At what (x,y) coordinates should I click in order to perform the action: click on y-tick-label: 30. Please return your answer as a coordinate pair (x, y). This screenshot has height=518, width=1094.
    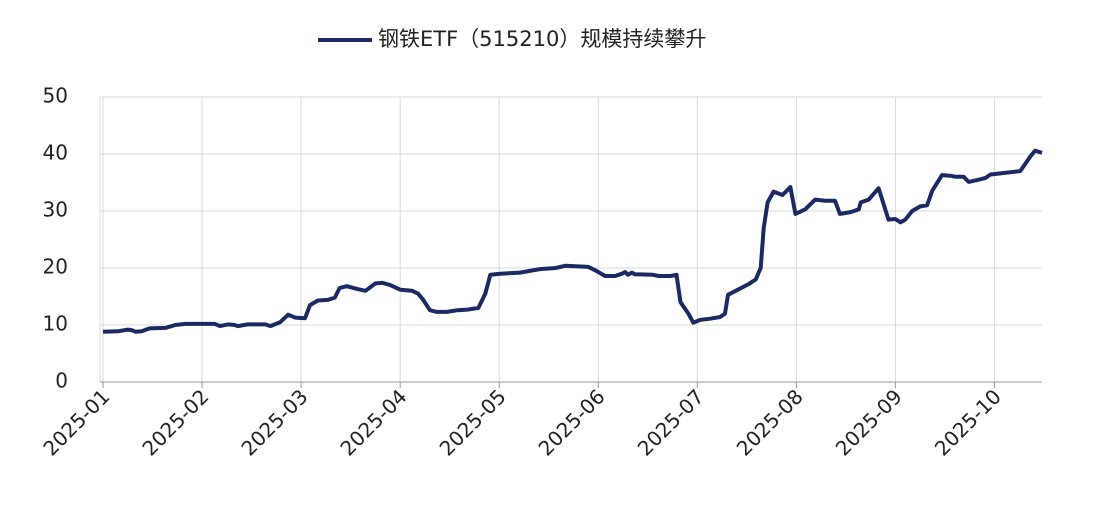
    Looking at the image, I should click on (55, 210).